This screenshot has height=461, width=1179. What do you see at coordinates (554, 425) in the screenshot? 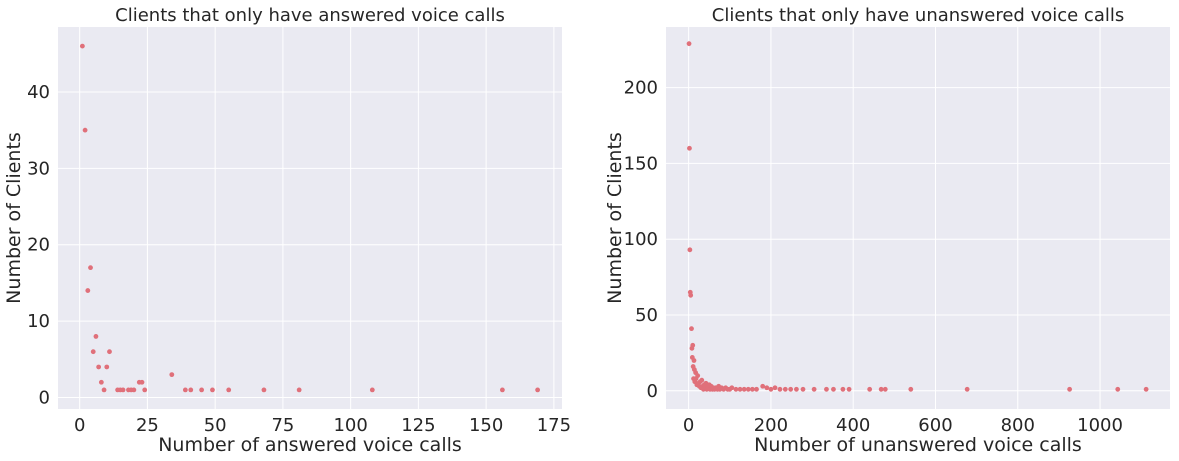
I see `x-tick-label: 175` at bounding box center [554, 425].